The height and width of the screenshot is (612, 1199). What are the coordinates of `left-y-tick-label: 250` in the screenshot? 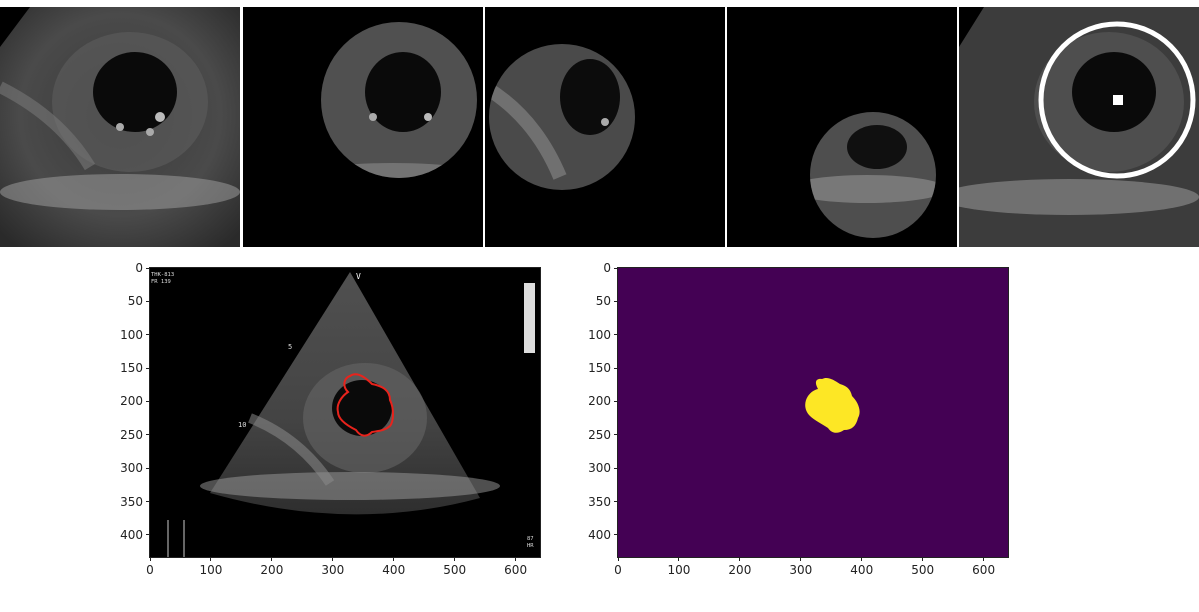 It's located at (131, 434).